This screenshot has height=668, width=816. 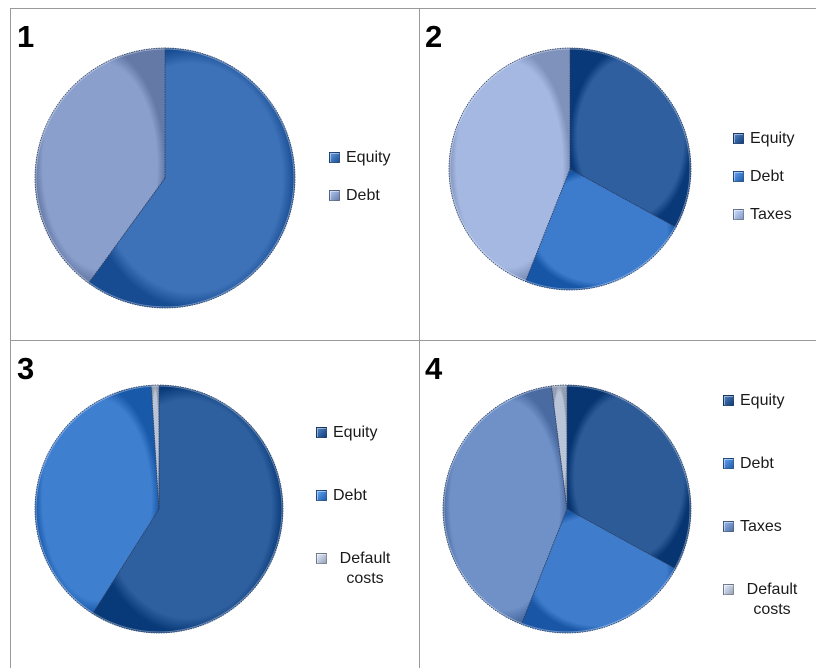 I want to click on panel-number: 4, so click(x=434, y=368).